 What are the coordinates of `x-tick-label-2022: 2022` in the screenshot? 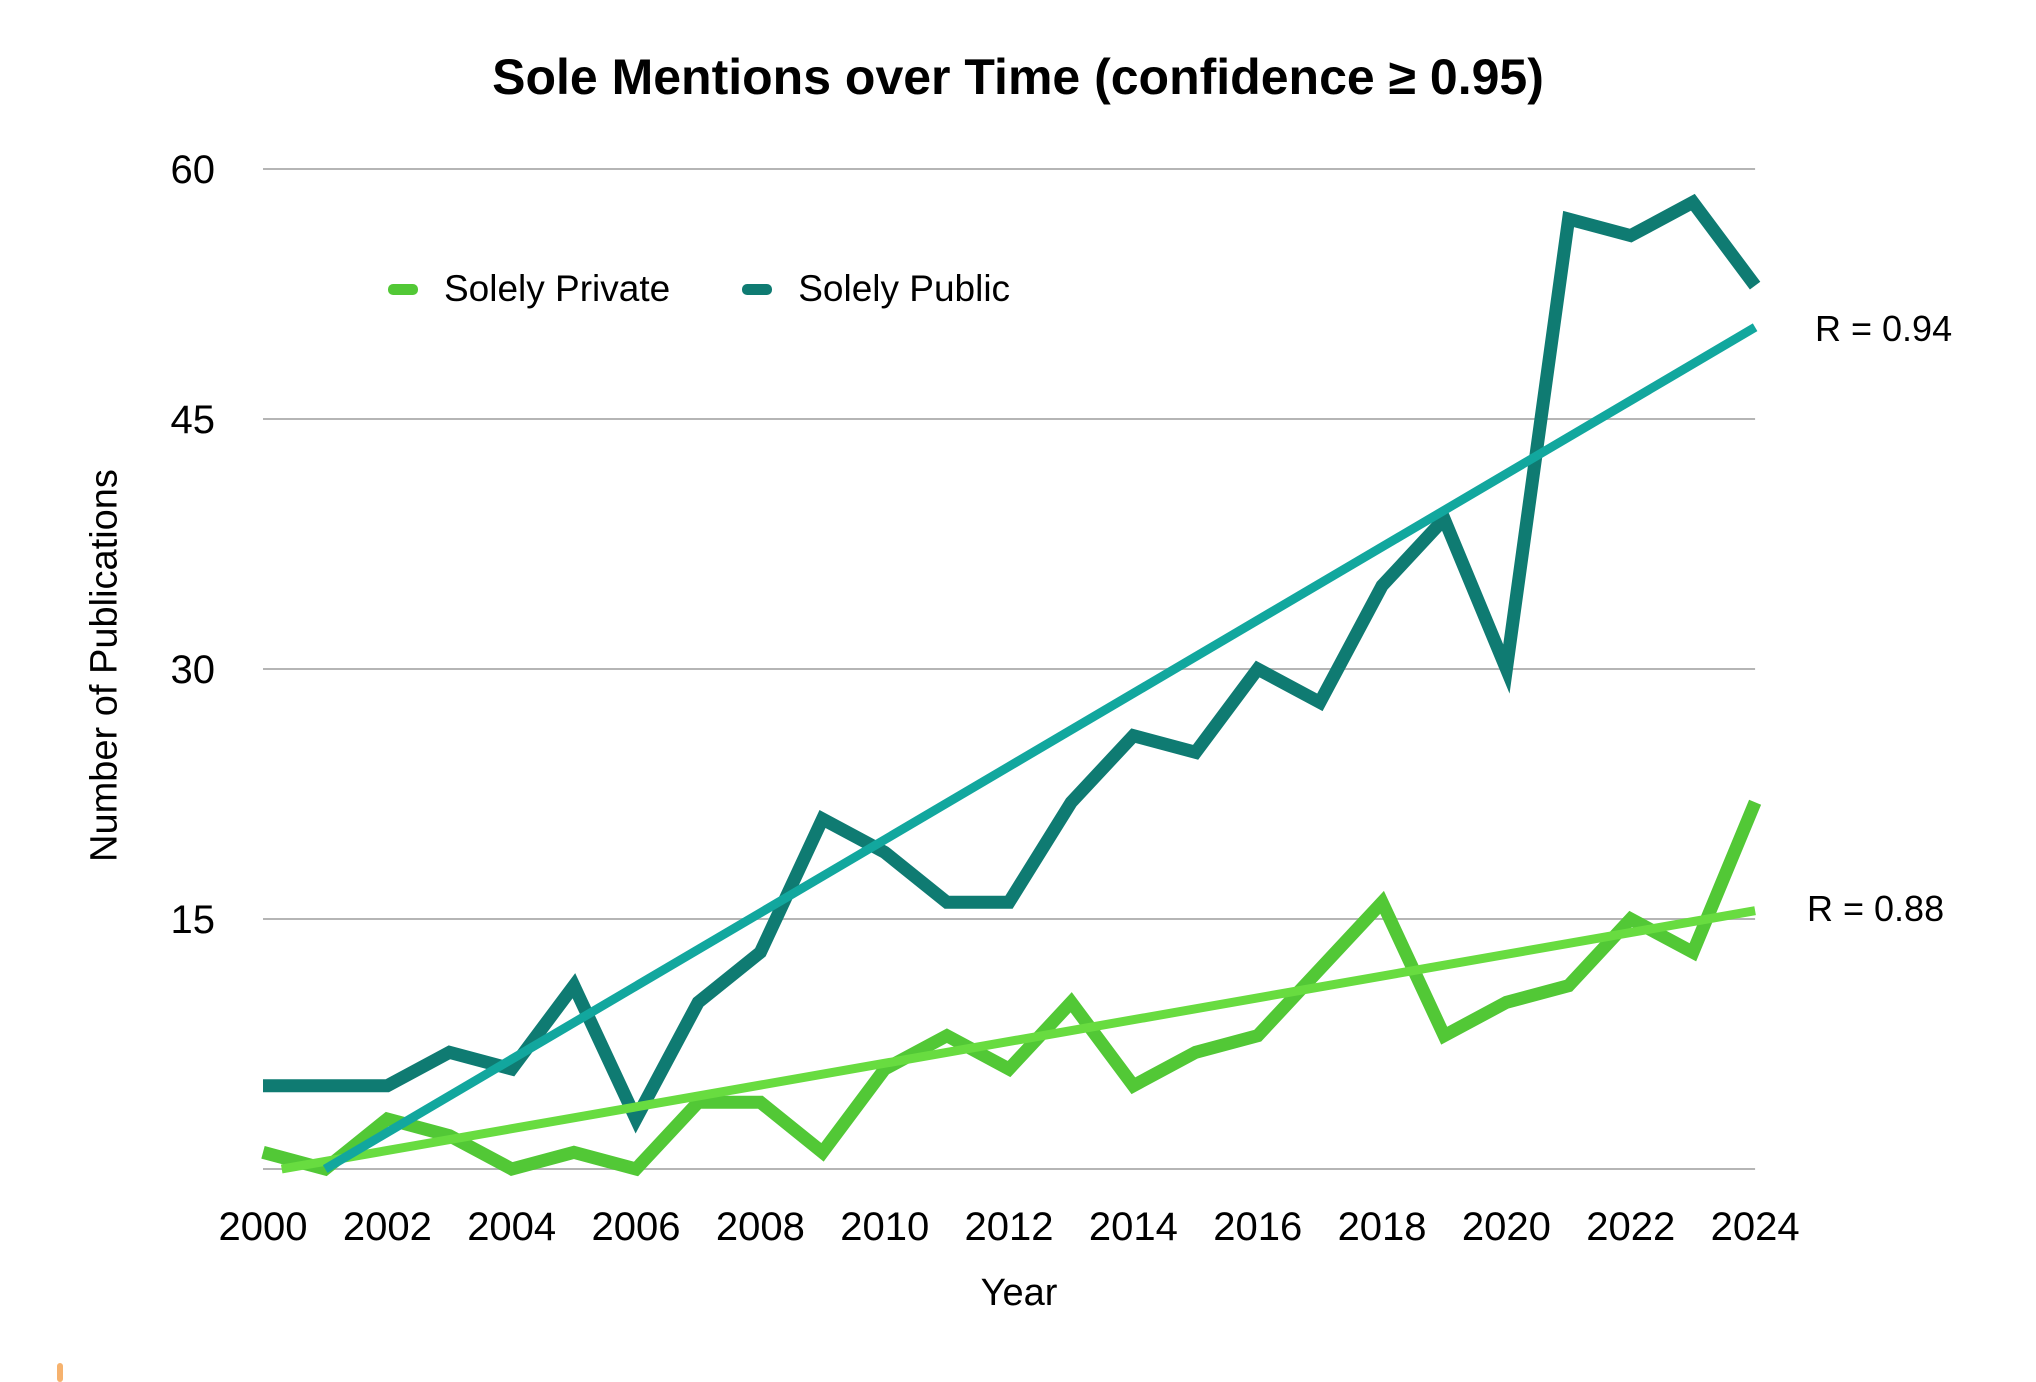 It's located at (1630, 1227).